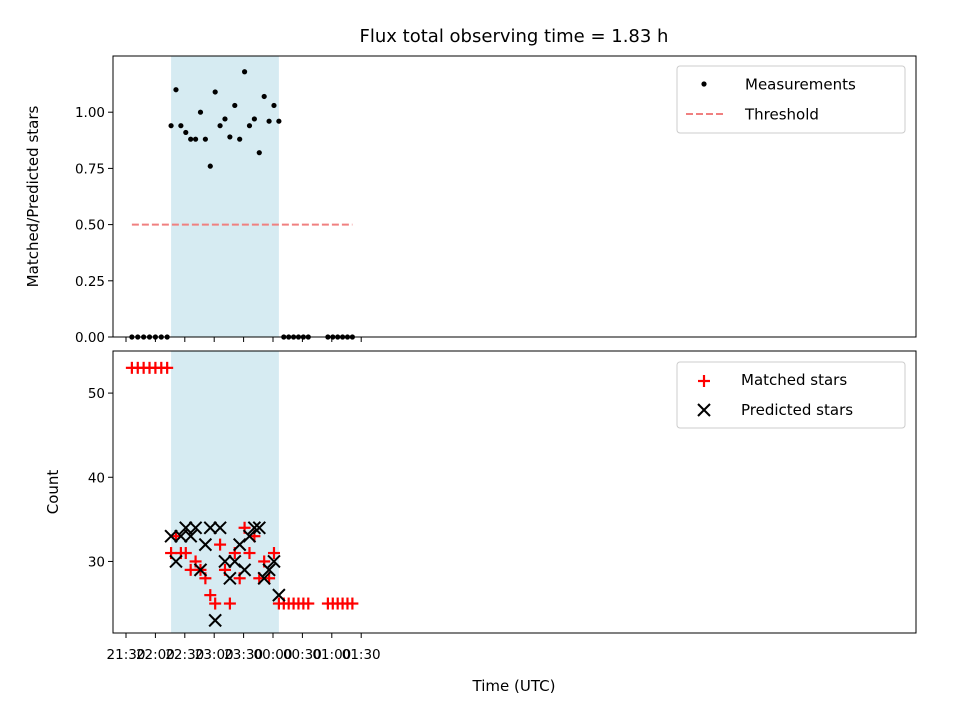 The height and width of the screenshot is (720, 960). What do you see at coordinates (514, 36) in the screenshot?
I see `chart-title: Flux total observing time = 1.83 h` at bounding box center [514, 36].